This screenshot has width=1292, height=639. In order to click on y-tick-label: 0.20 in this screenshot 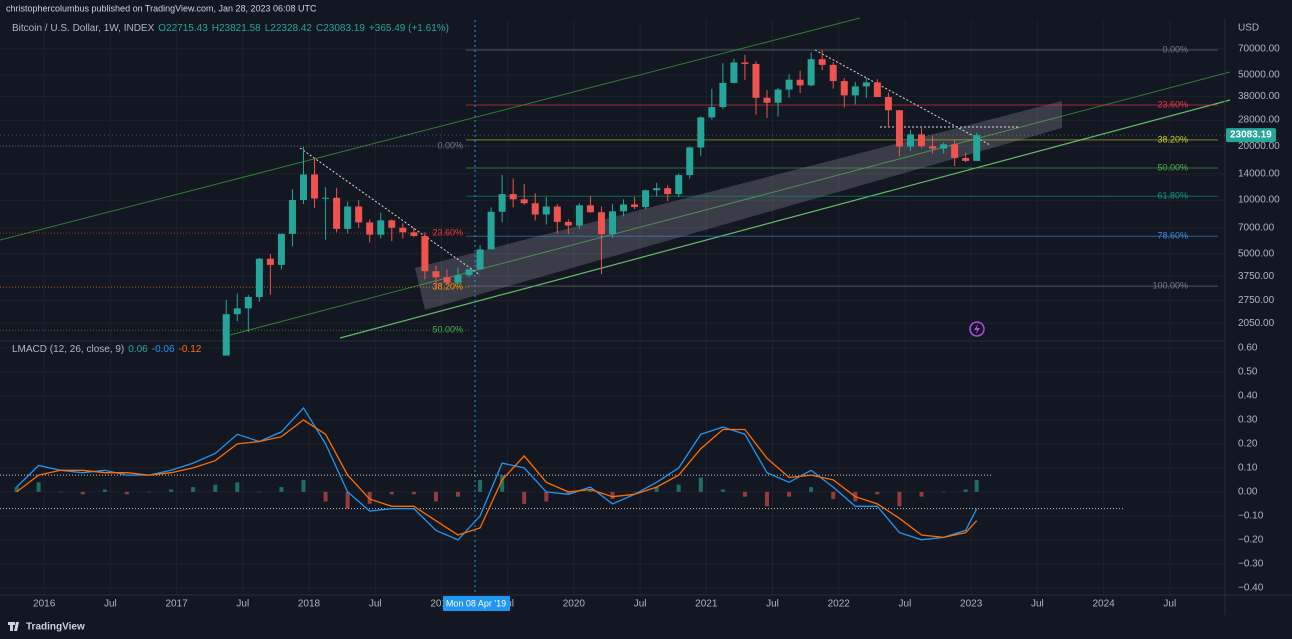, I will do `click(1248, 444)`.